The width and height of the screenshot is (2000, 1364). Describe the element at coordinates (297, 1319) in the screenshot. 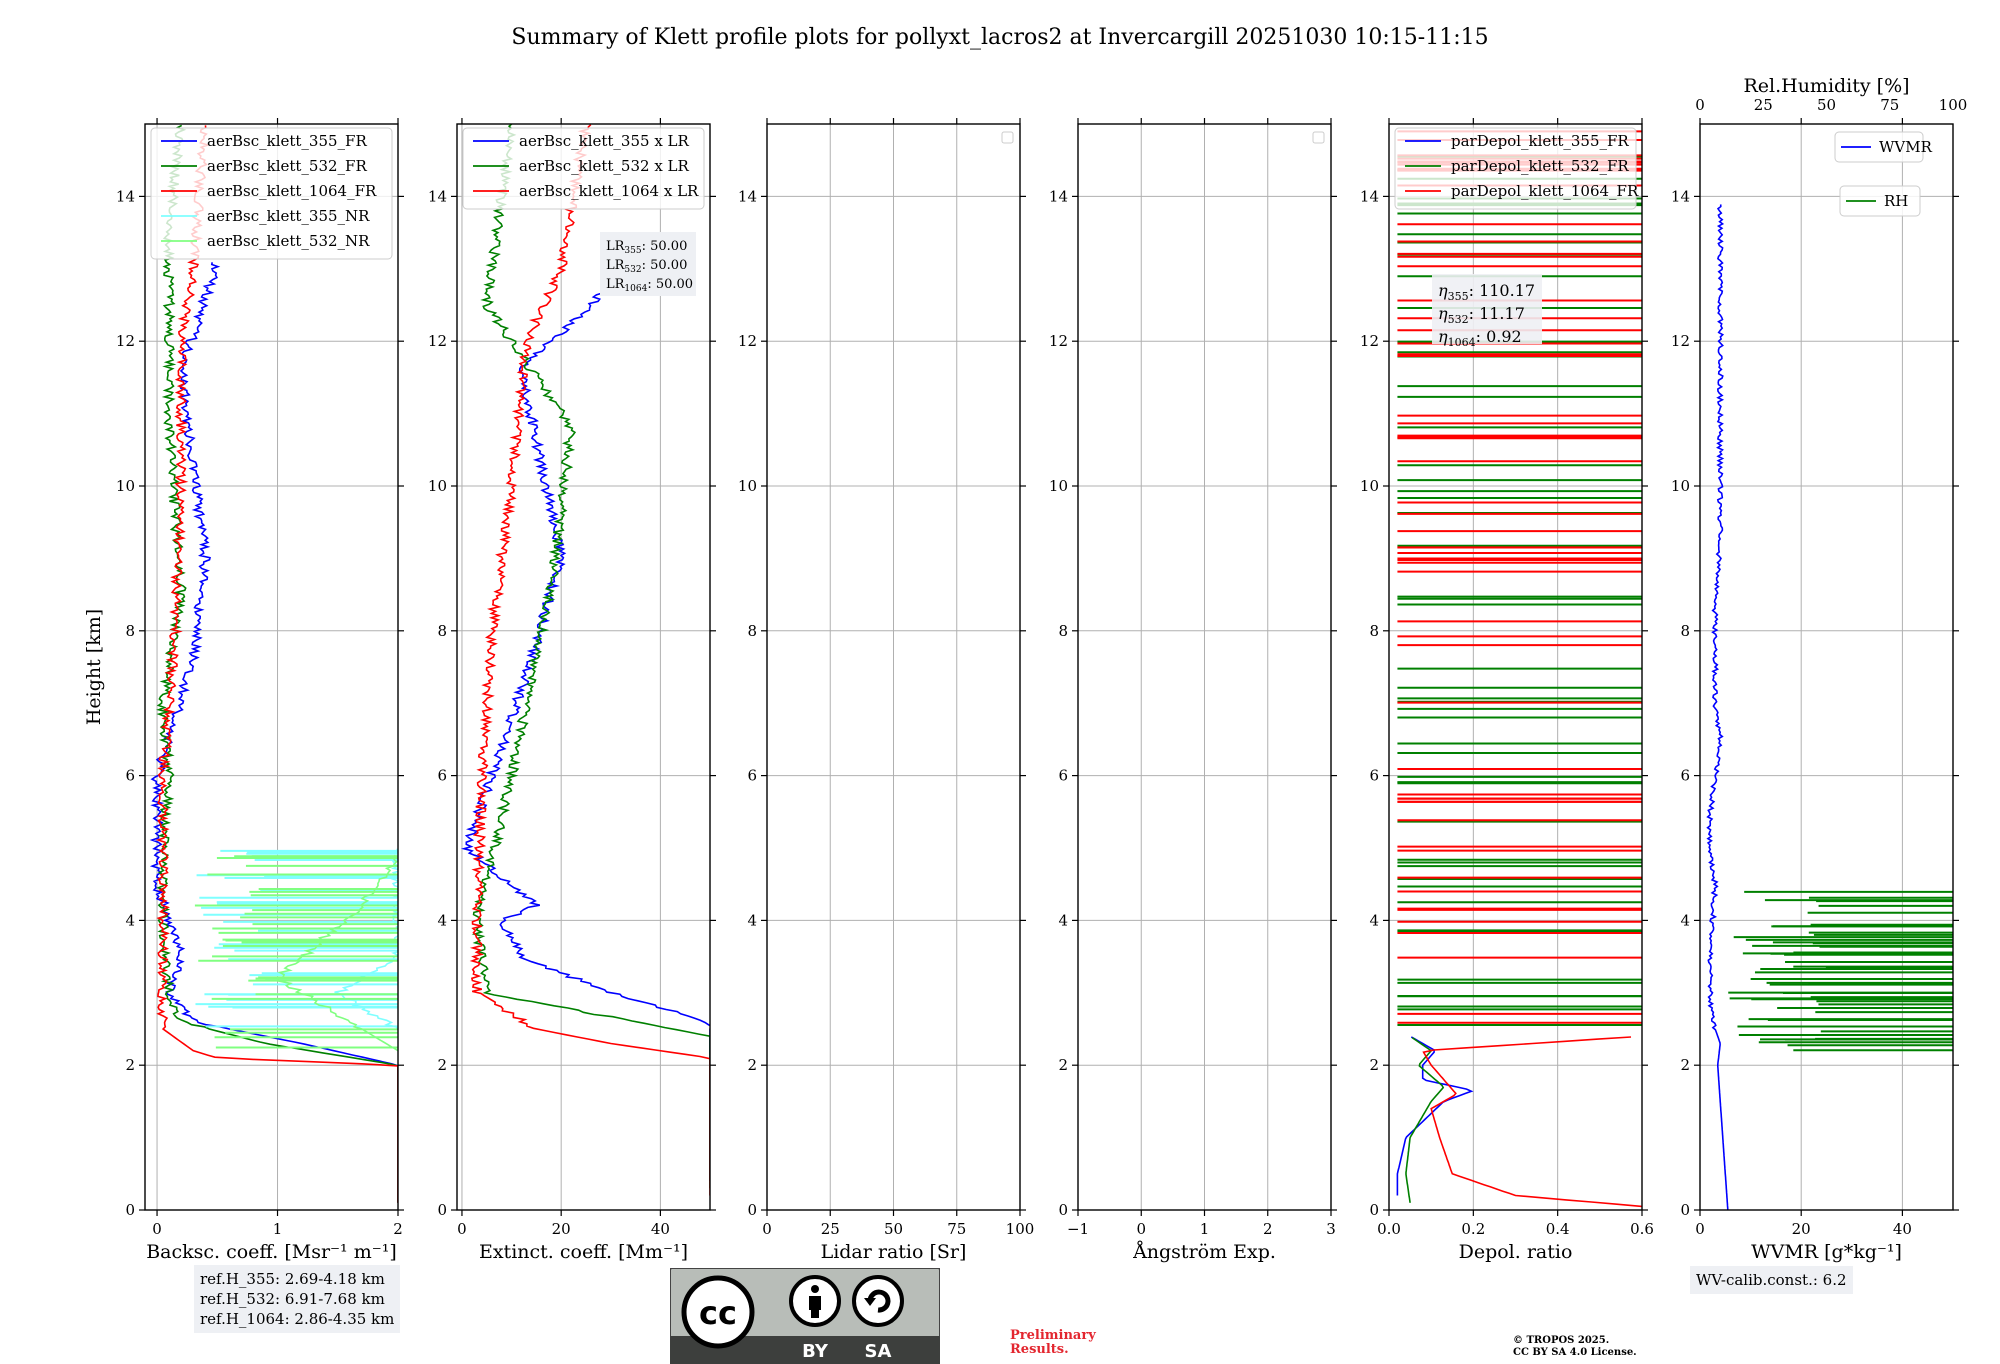

I see `ref-height-1064: ref.H_1064: 2.86-4.35 km` at that location.